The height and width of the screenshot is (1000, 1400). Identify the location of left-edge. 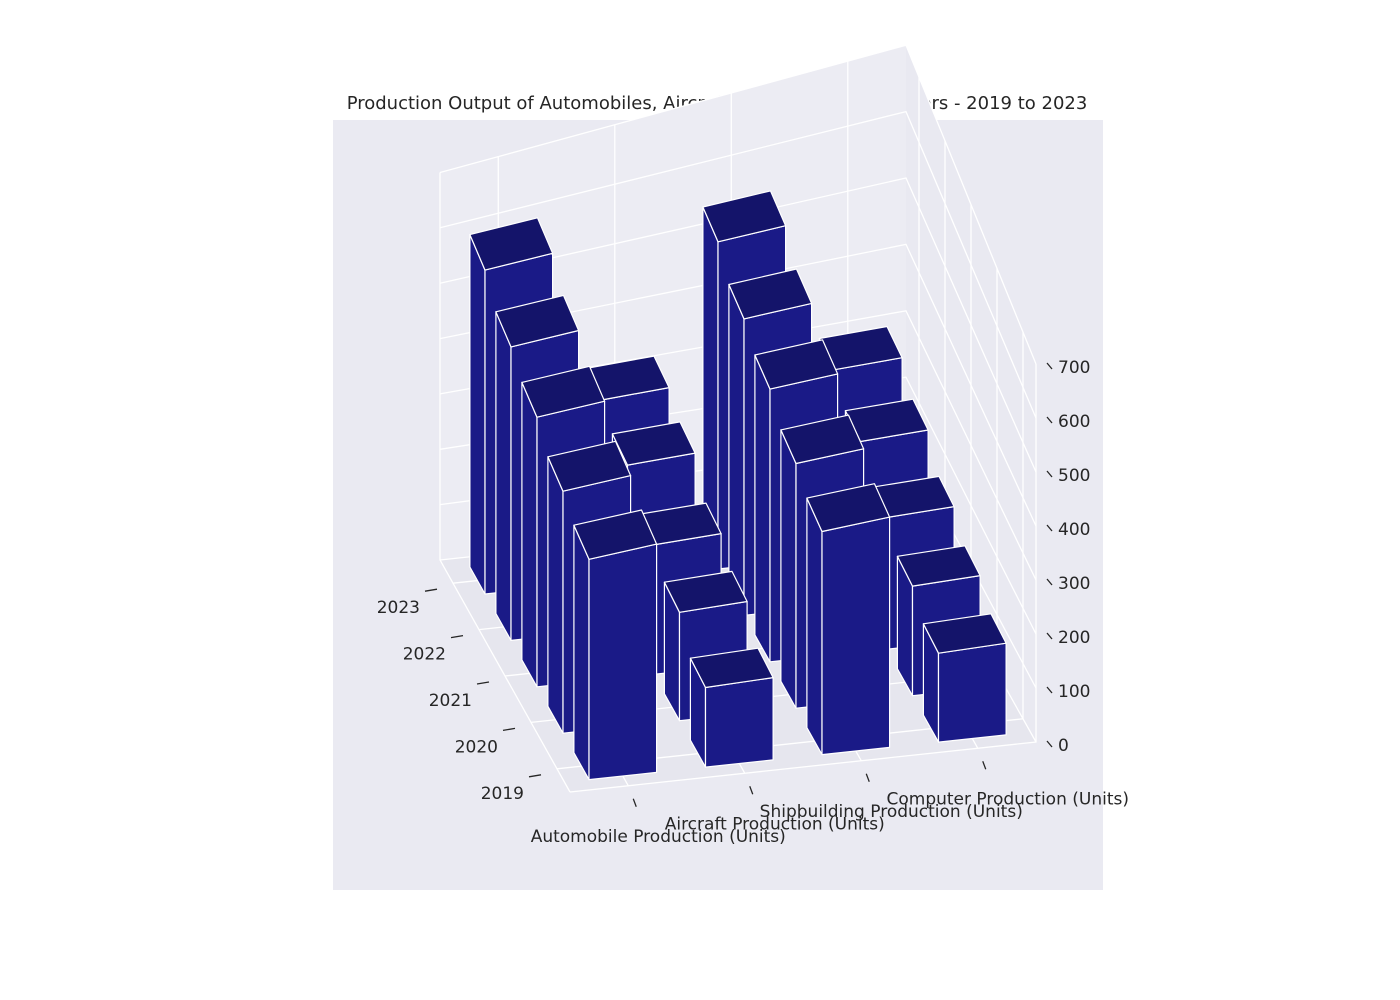
(505, 482).